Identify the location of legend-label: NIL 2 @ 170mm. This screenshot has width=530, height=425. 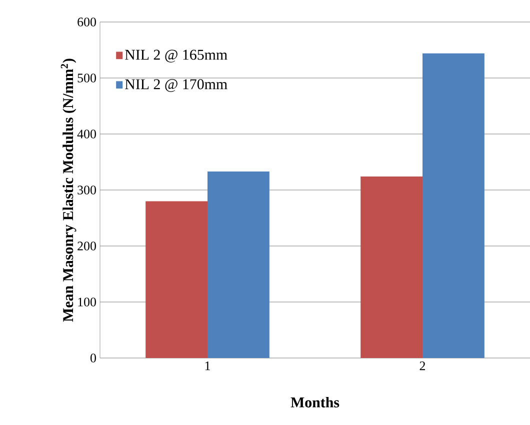
(176, 85).